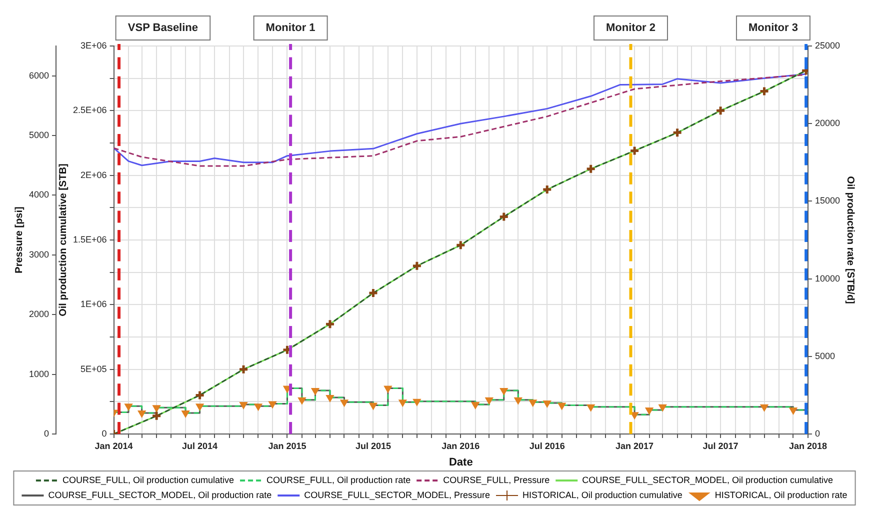 The image size is (869, 518). I want to click on x-tick-label: Jan 2018, so click(807, 445).